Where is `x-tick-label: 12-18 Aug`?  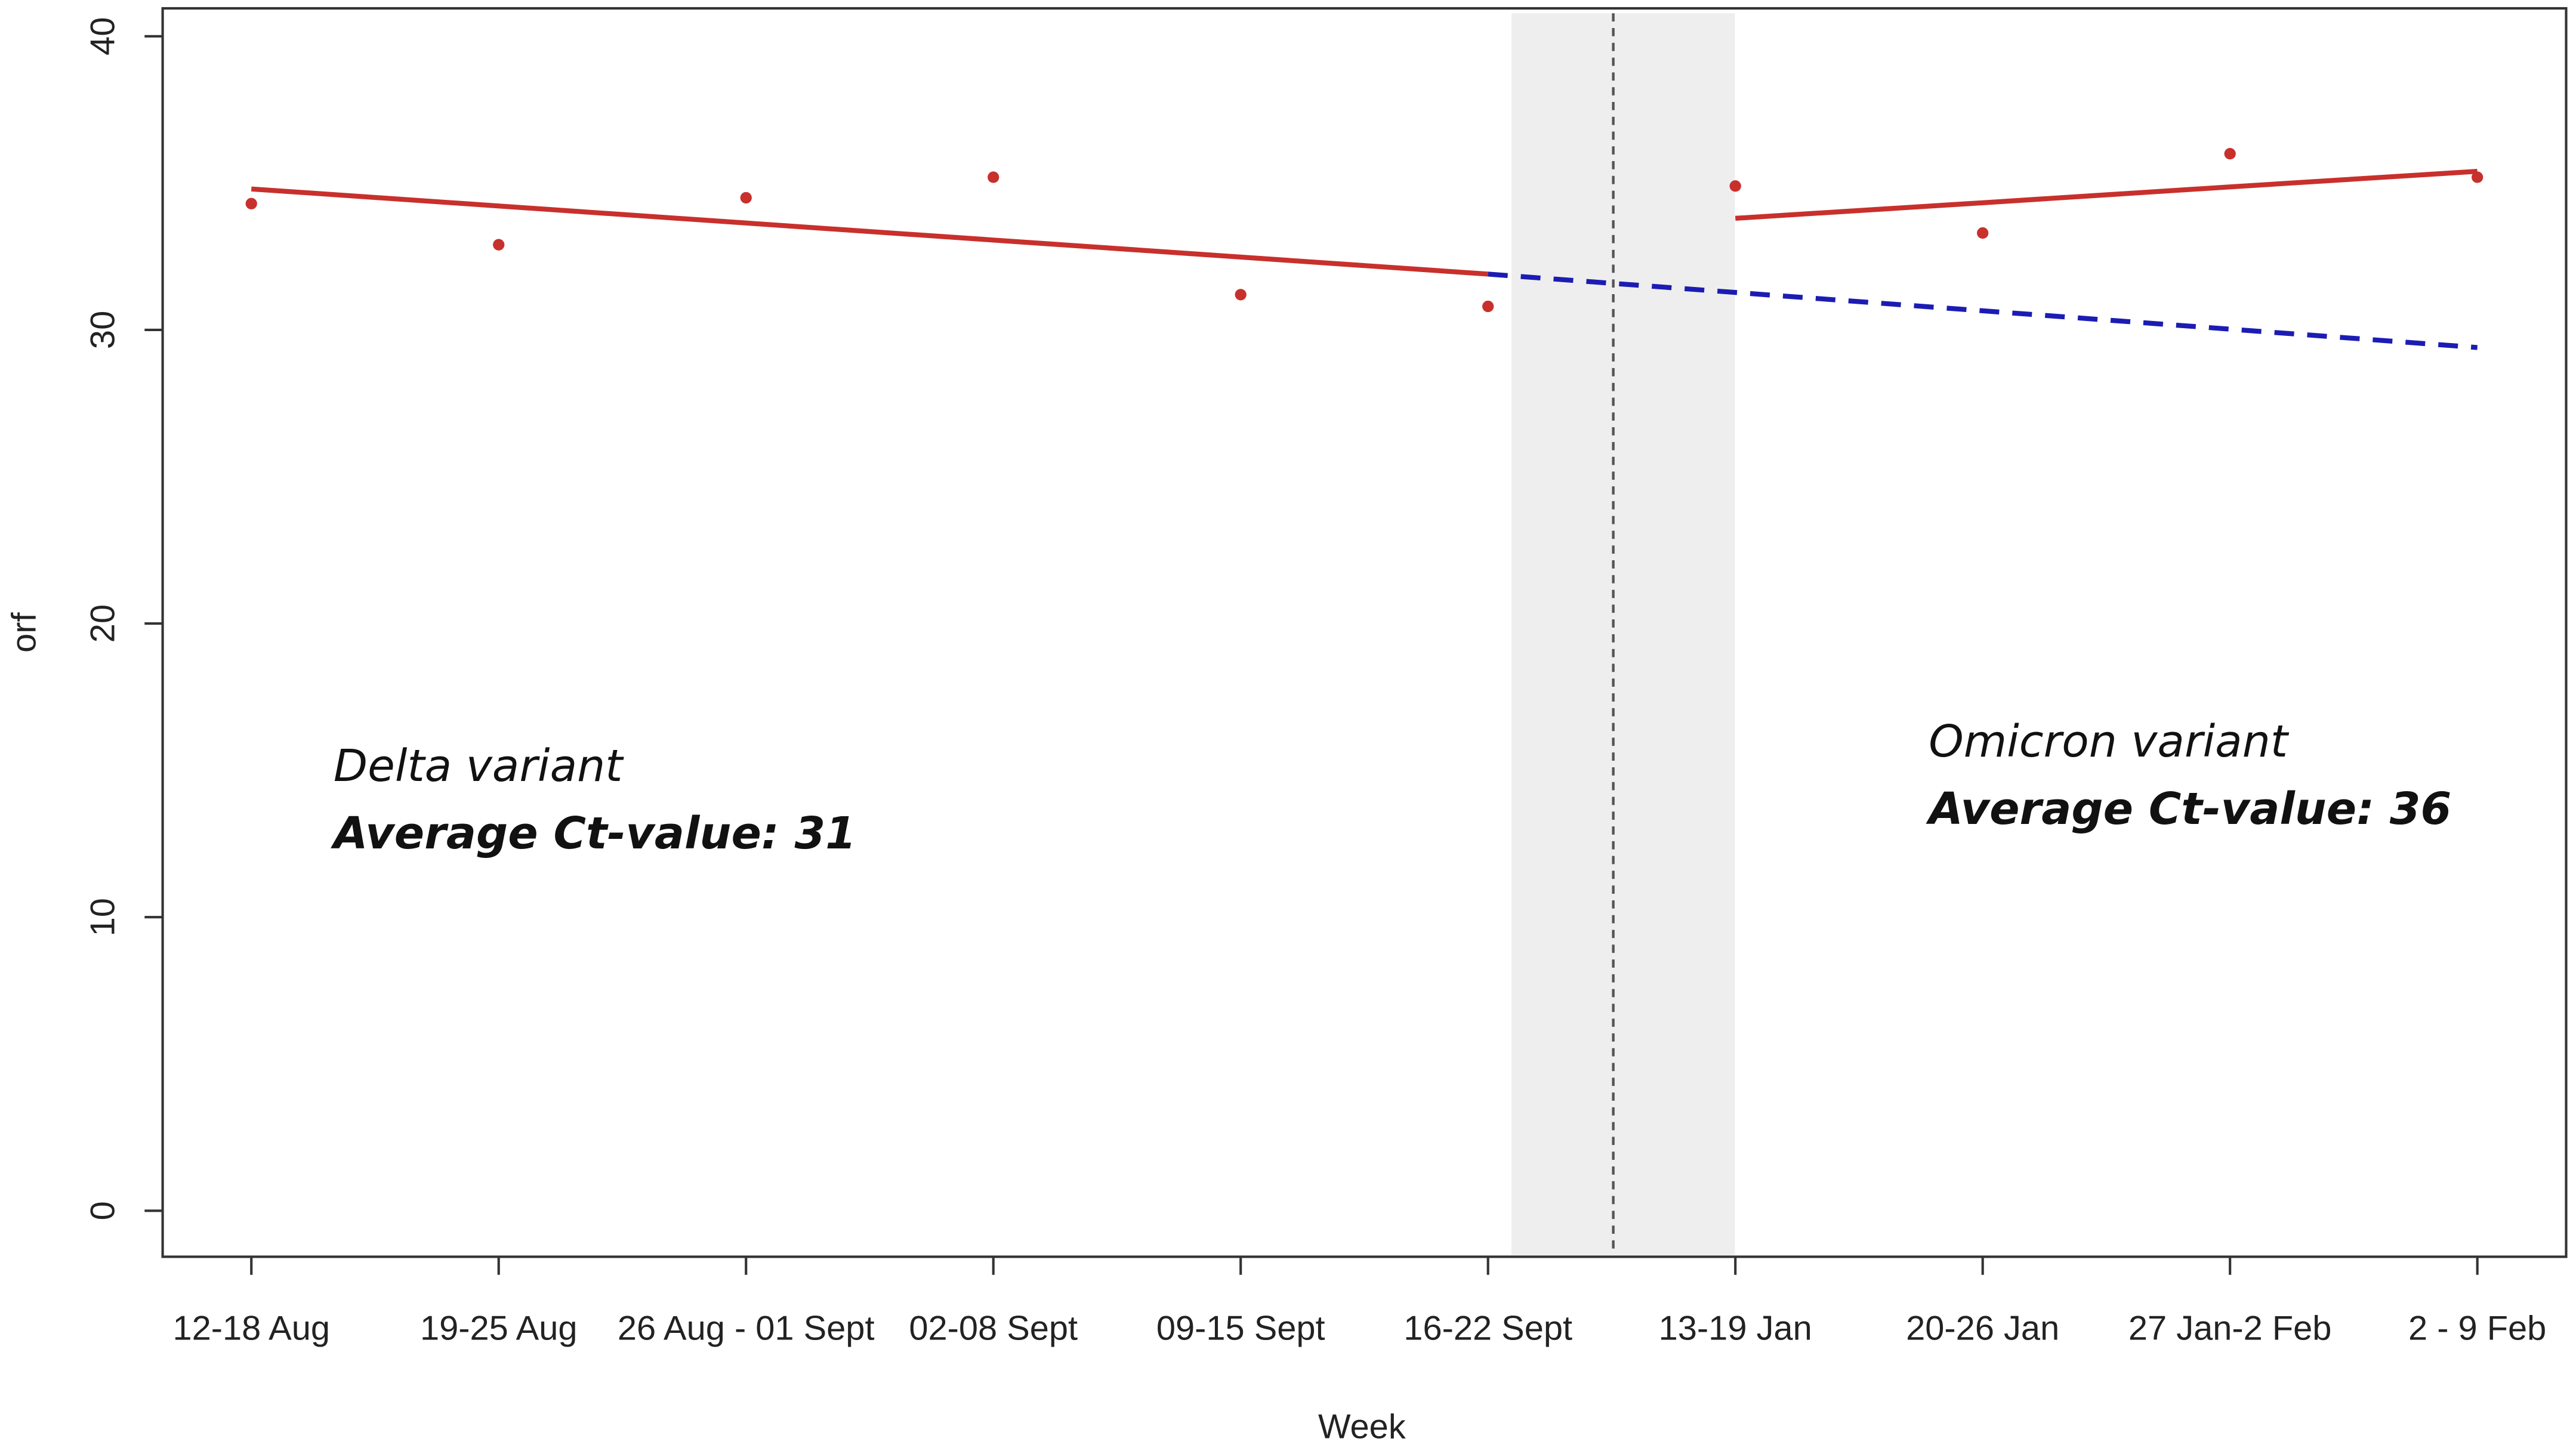 x-tick-label: 12-18 Aug is located at coordinates (251, 1329).